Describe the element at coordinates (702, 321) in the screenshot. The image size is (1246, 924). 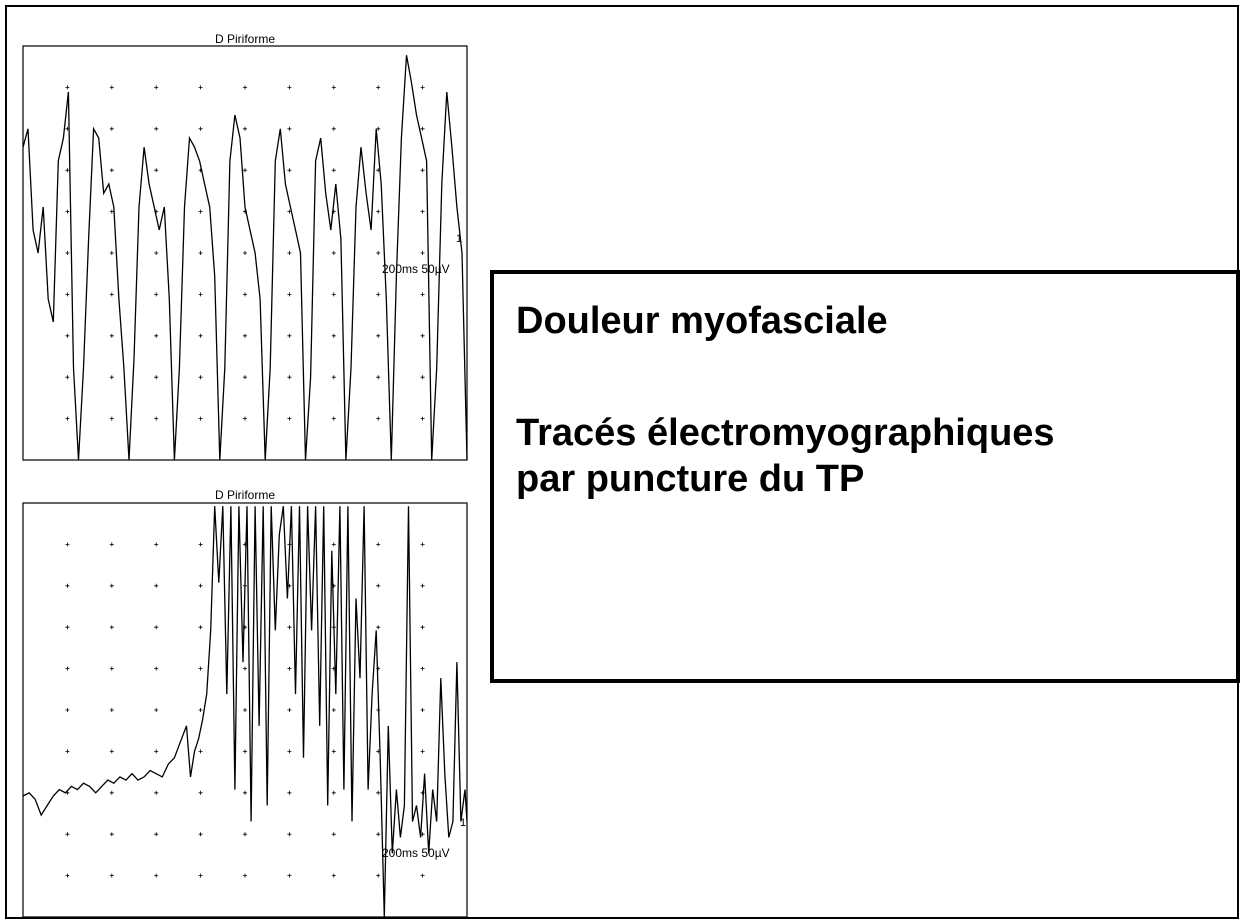
I see `caption-title: Douleur myofasciale` at that location.